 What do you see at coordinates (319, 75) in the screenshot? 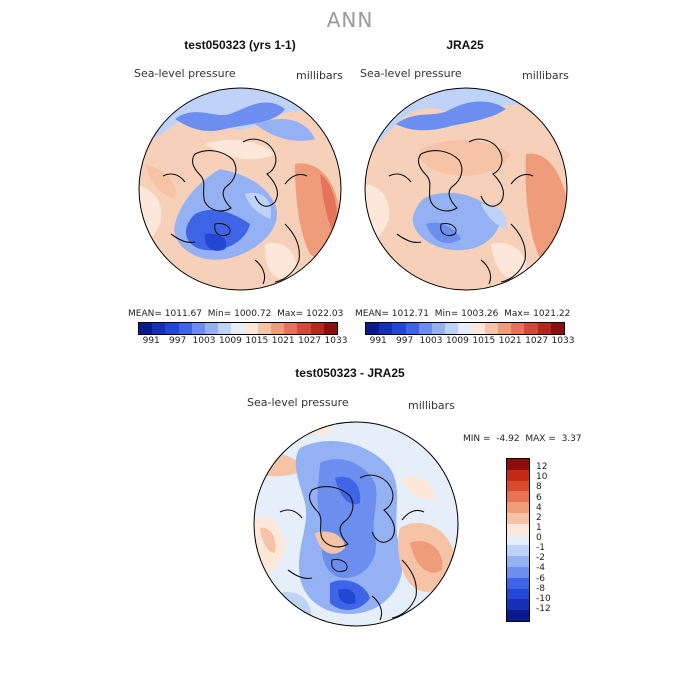
I see `panel1-units-label: millibars` at bounding box center [319, 75].